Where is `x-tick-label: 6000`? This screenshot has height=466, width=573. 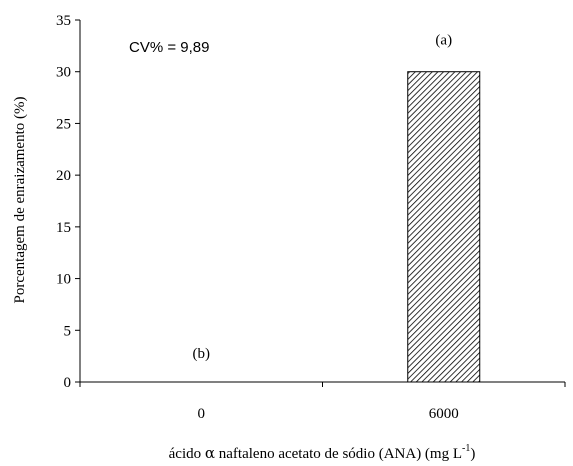 x-tick-label: 6000 is located at coordinates (444, 414).